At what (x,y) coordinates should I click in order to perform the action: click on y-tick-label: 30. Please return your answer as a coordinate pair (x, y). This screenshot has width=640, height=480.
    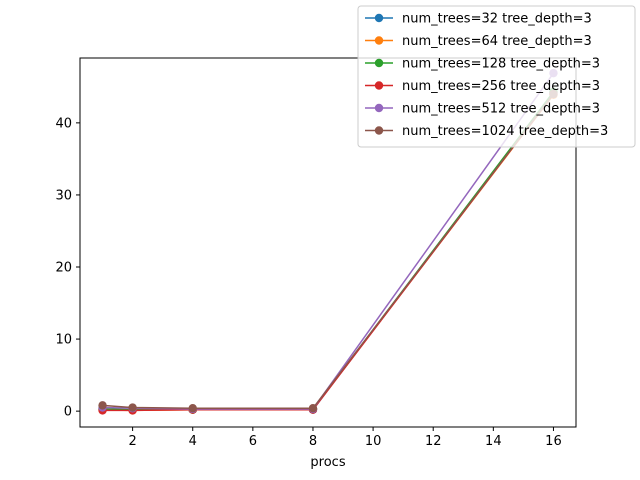
    Looking at the image, I should click on (63, 195).